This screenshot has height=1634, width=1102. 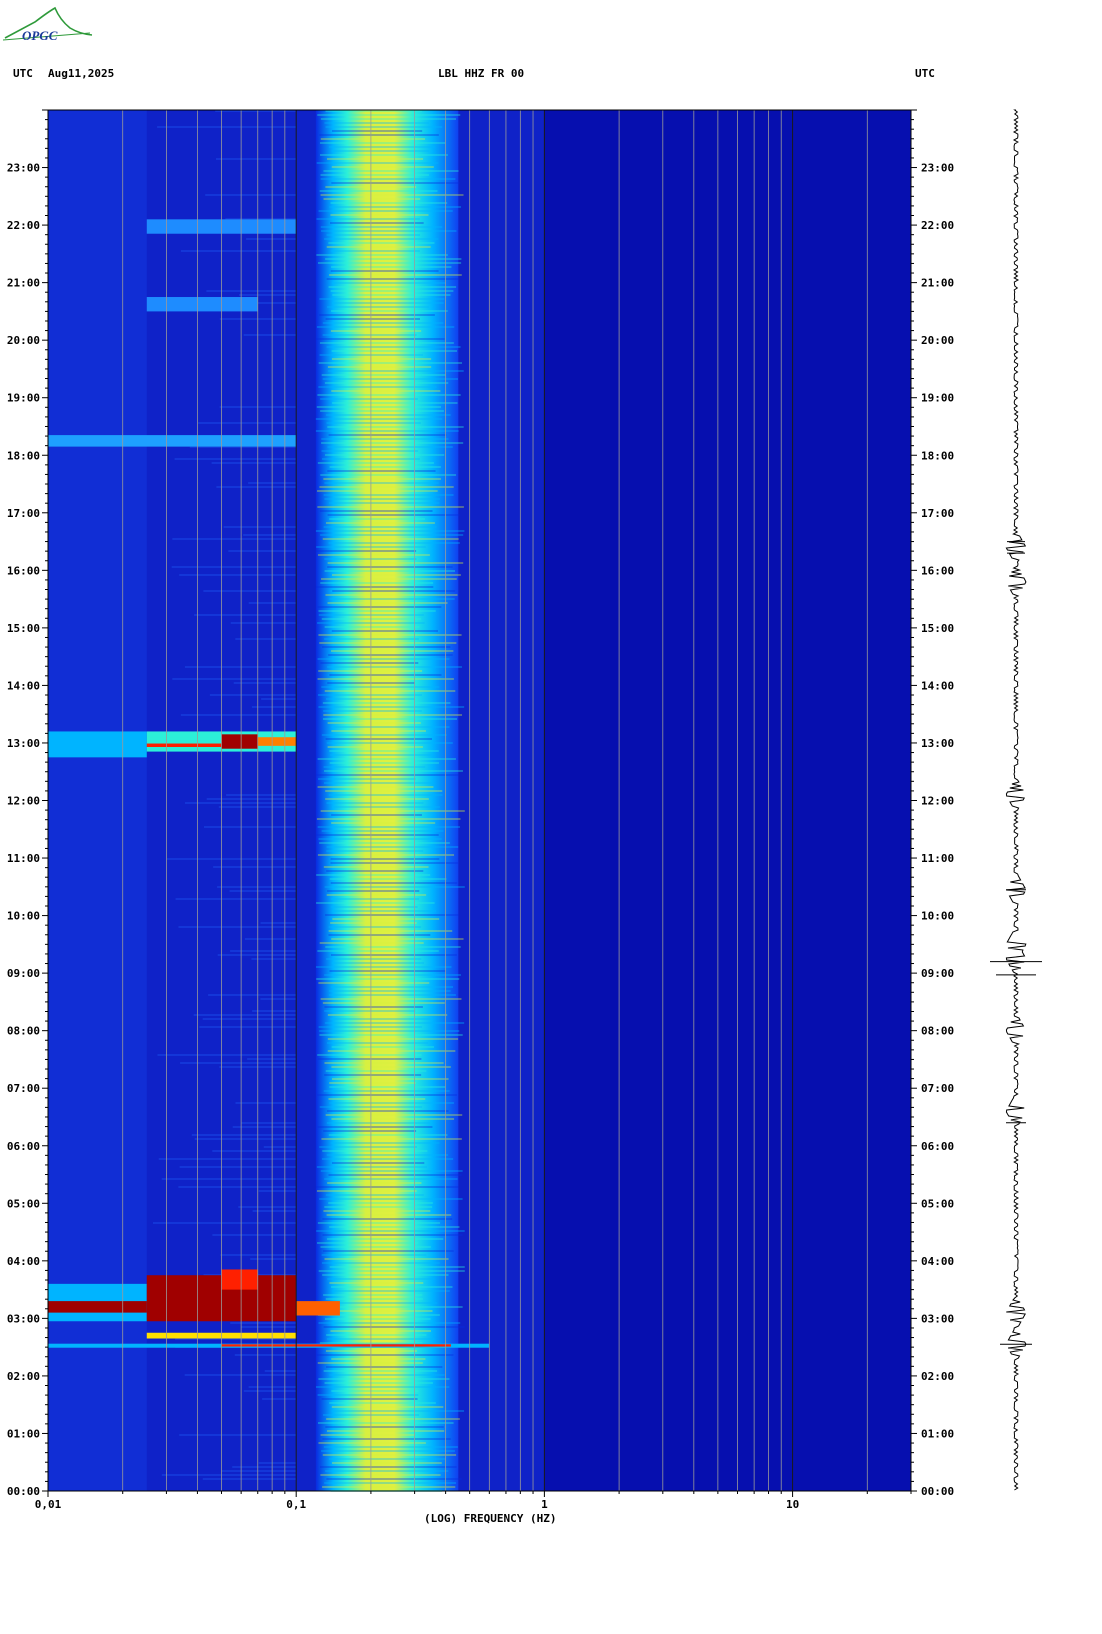 What do you see at coordinates (318, 1308) in the screenshot?
I see `event-0300-tail` at bounding box center [318, 1308].